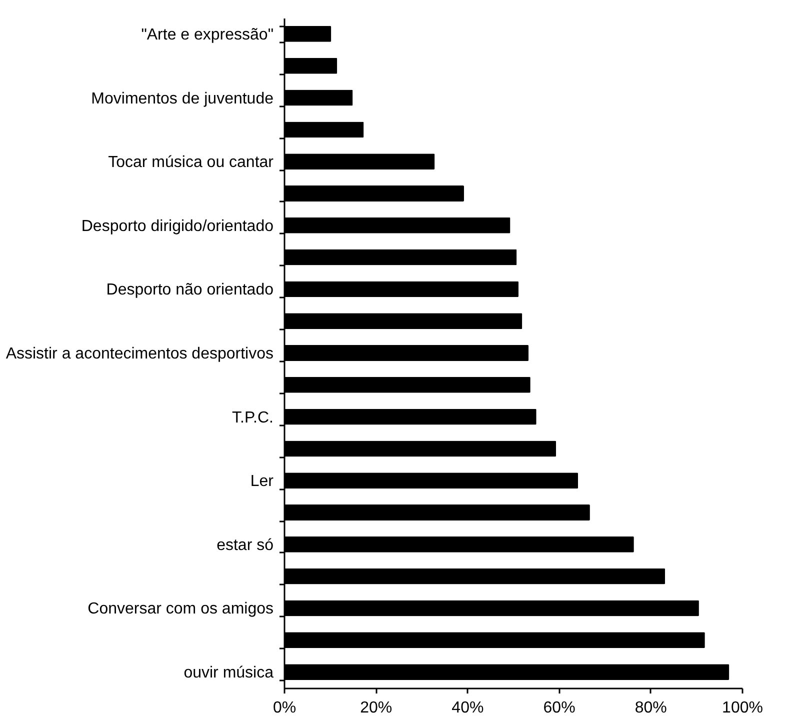 The height and width of the screenshot is (720, 788). What do you see at coordinates (376, 708) in the screenshot?
I see `x-tick-label: 20%` at bounding box center [376, 708].